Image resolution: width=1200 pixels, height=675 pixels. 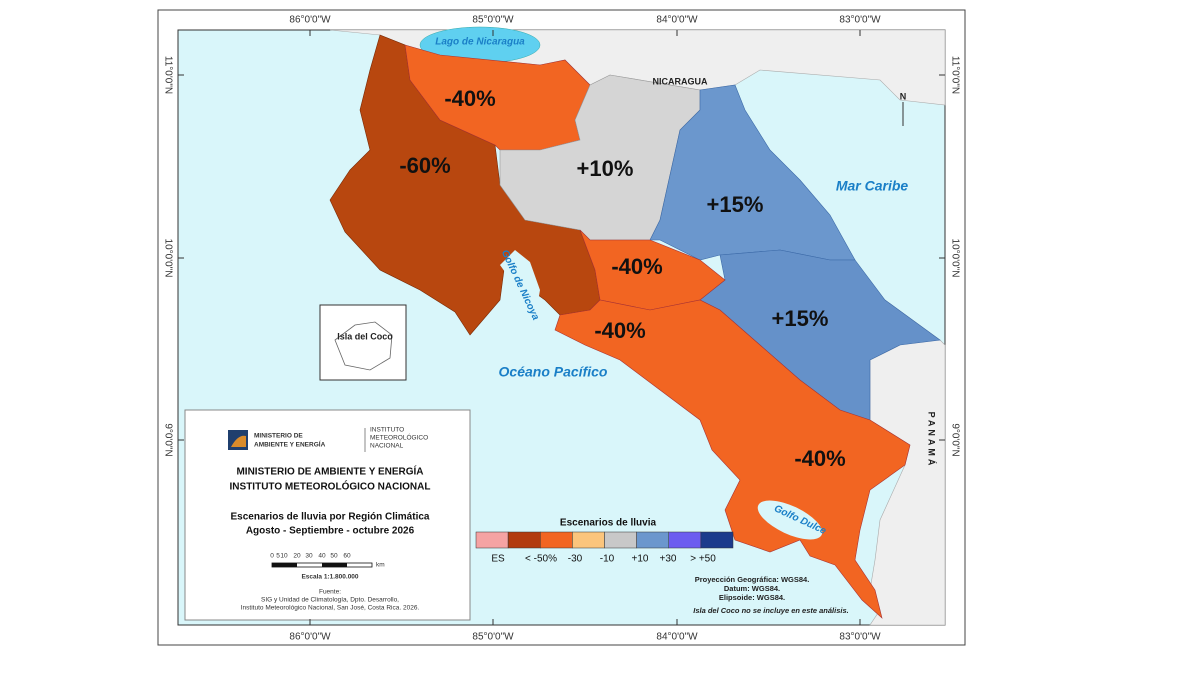 What do you see at coordinates (424, 165) in the screenshot?
I see `region-label: -60%` at bounding box center [424, 165].